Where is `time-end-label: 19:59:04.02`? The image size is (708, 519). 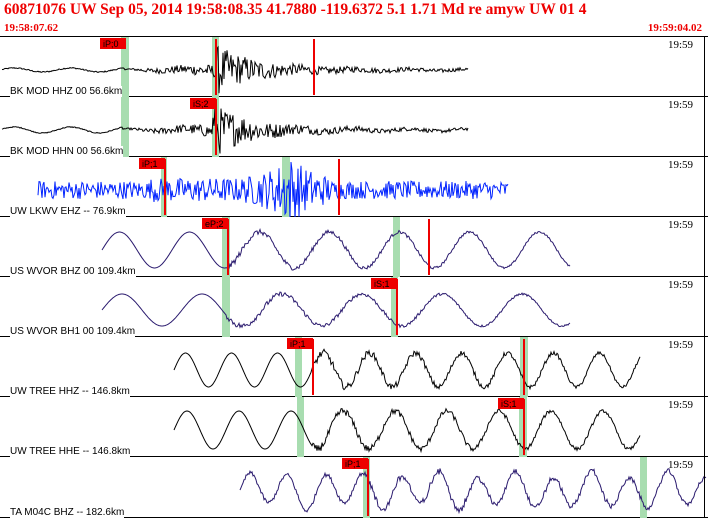
time-end-label: 19:59:04.02 is located at coordinates (674, 28).